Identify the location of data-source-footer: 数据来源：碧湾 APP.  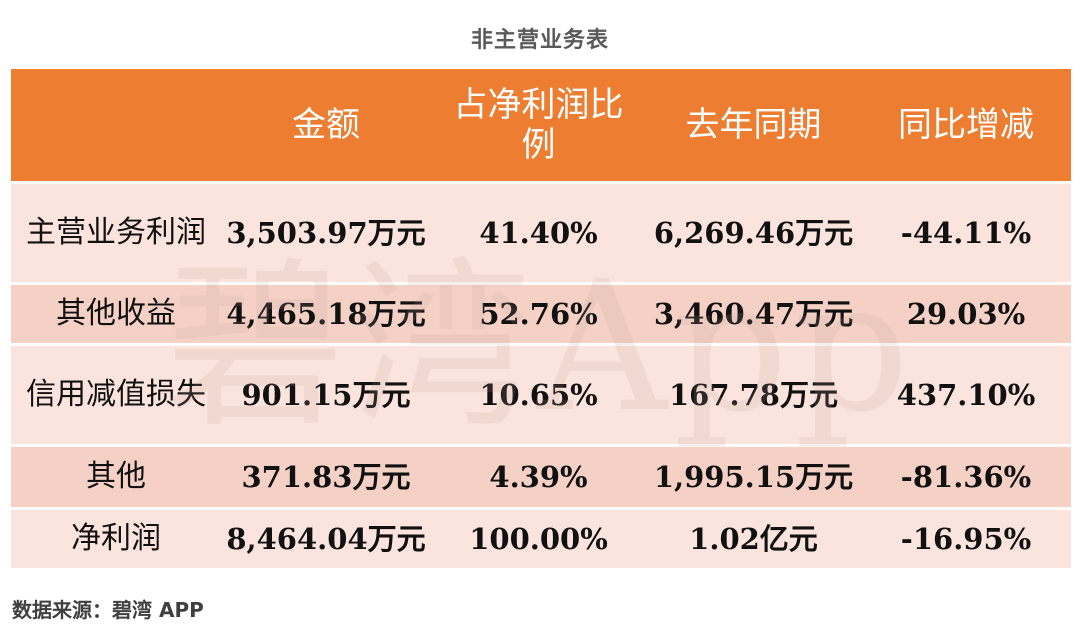
(108, 610).